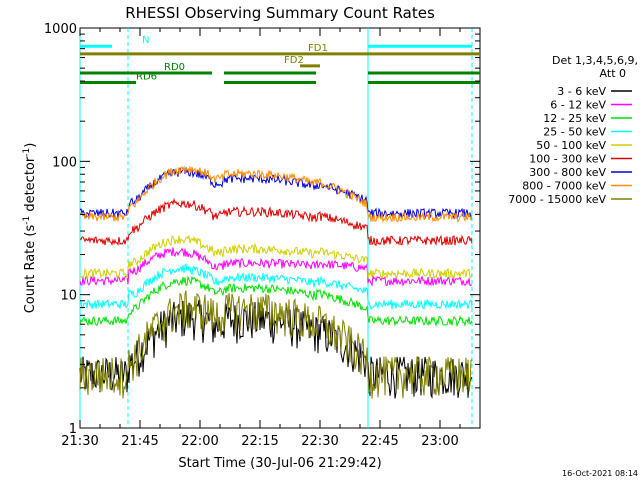 The width and height of the screenshot is (640, 480). What do you see at coordinates (567, 159) in the screenshot?
I see `legend-label-5: 100 - 300 keV` at bounding box center [567, 159].